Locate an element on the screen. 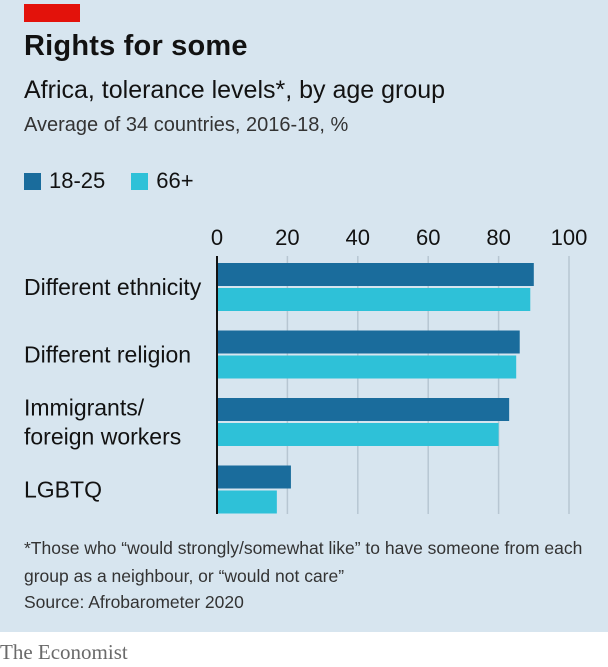 The height and width of the screenshot is (667, 608). brand-logo-text: The Economist is located at coordinates (64, 652).